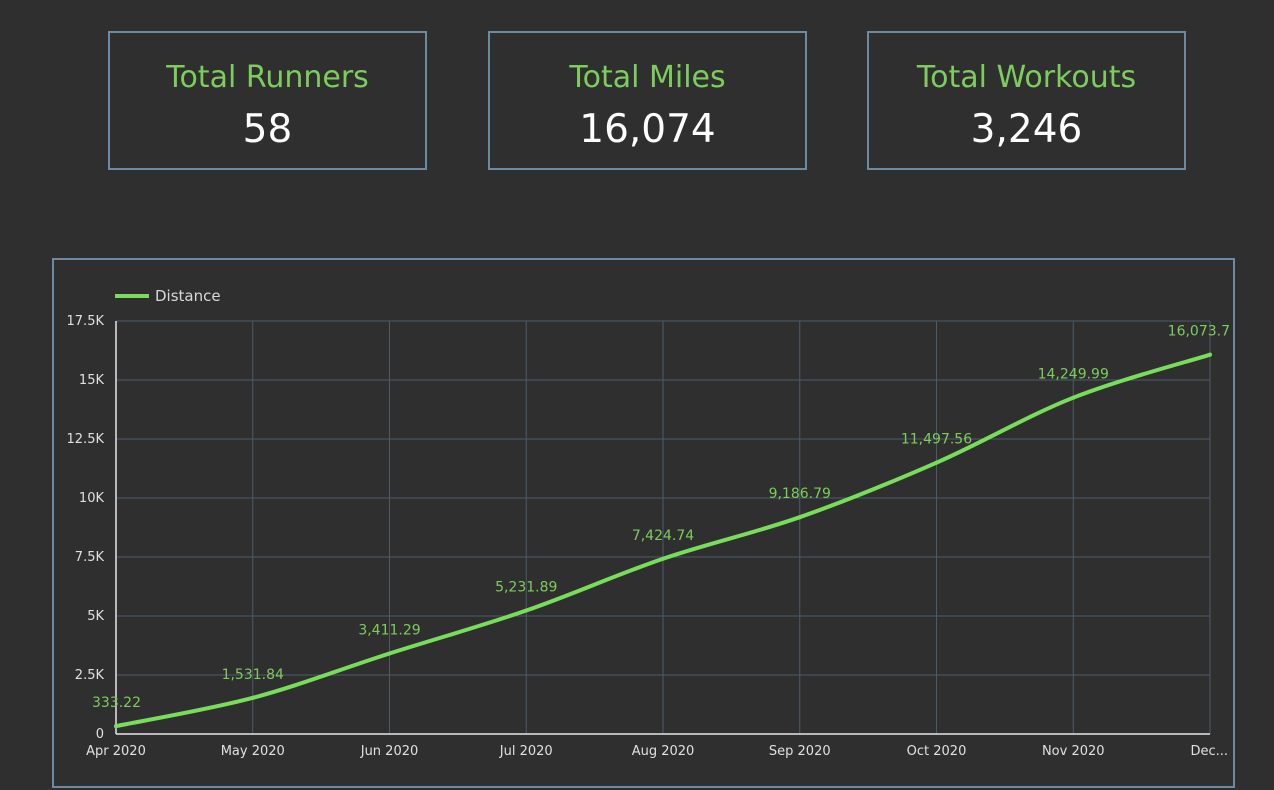  I want to click on chart-legend: Distance, so click(168, 296).